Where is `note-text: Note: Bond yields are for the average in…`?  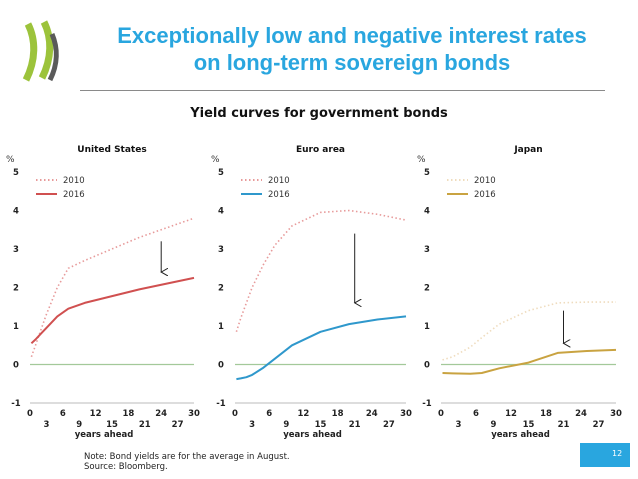
note-text: Note: Bond yields are for the average in… is located at coordinates (187, 457).